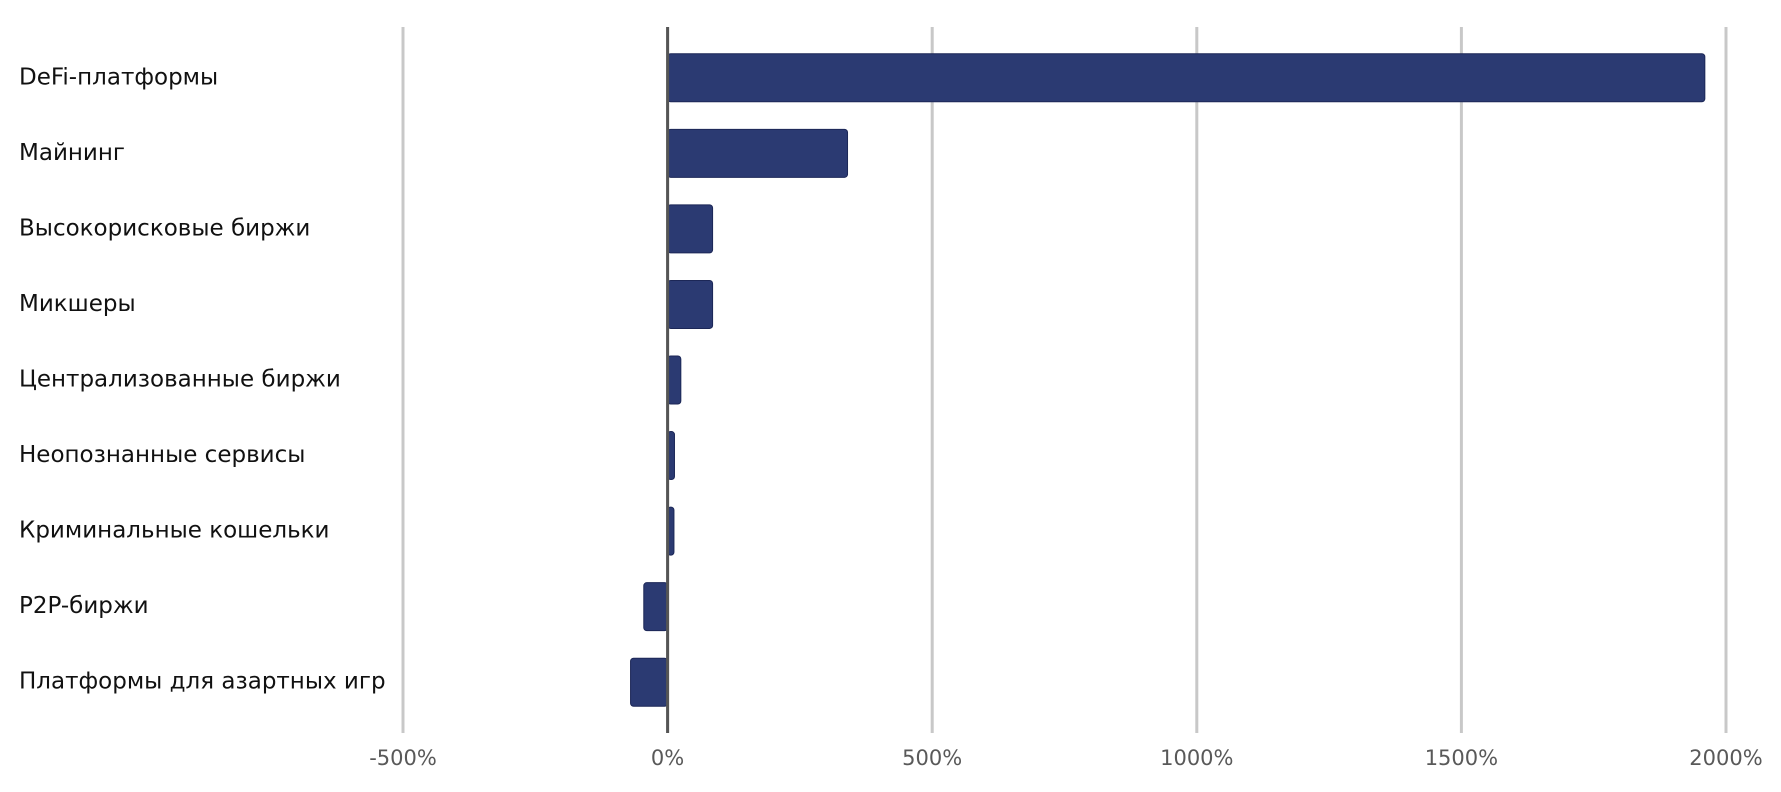 The image size is (1781, 792). What do you see at coordinates (162, 455) in the screenshot?
I see `y-tick-label: Неопознанные сервисы` at bounding box center [162, 455].